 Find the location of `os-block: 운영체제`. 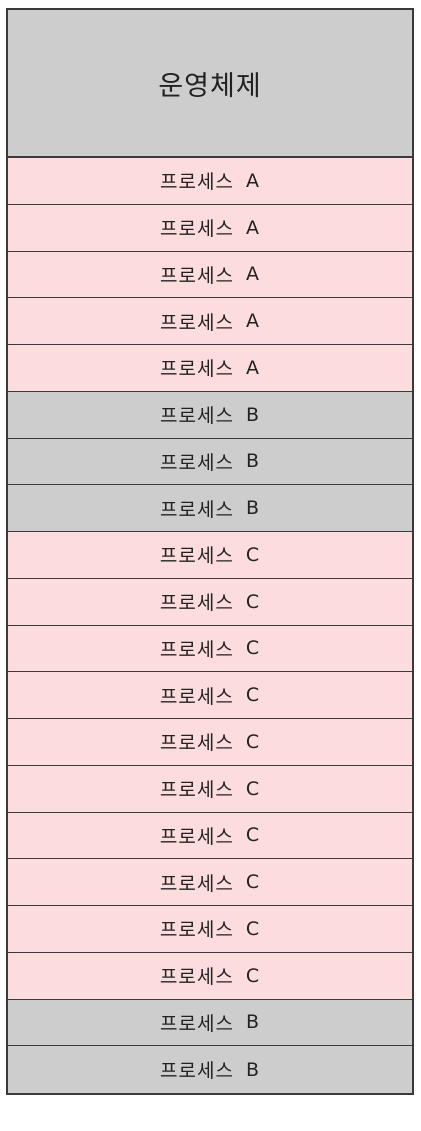

os-block: 운영체제 is located at coordinates (210, 84).